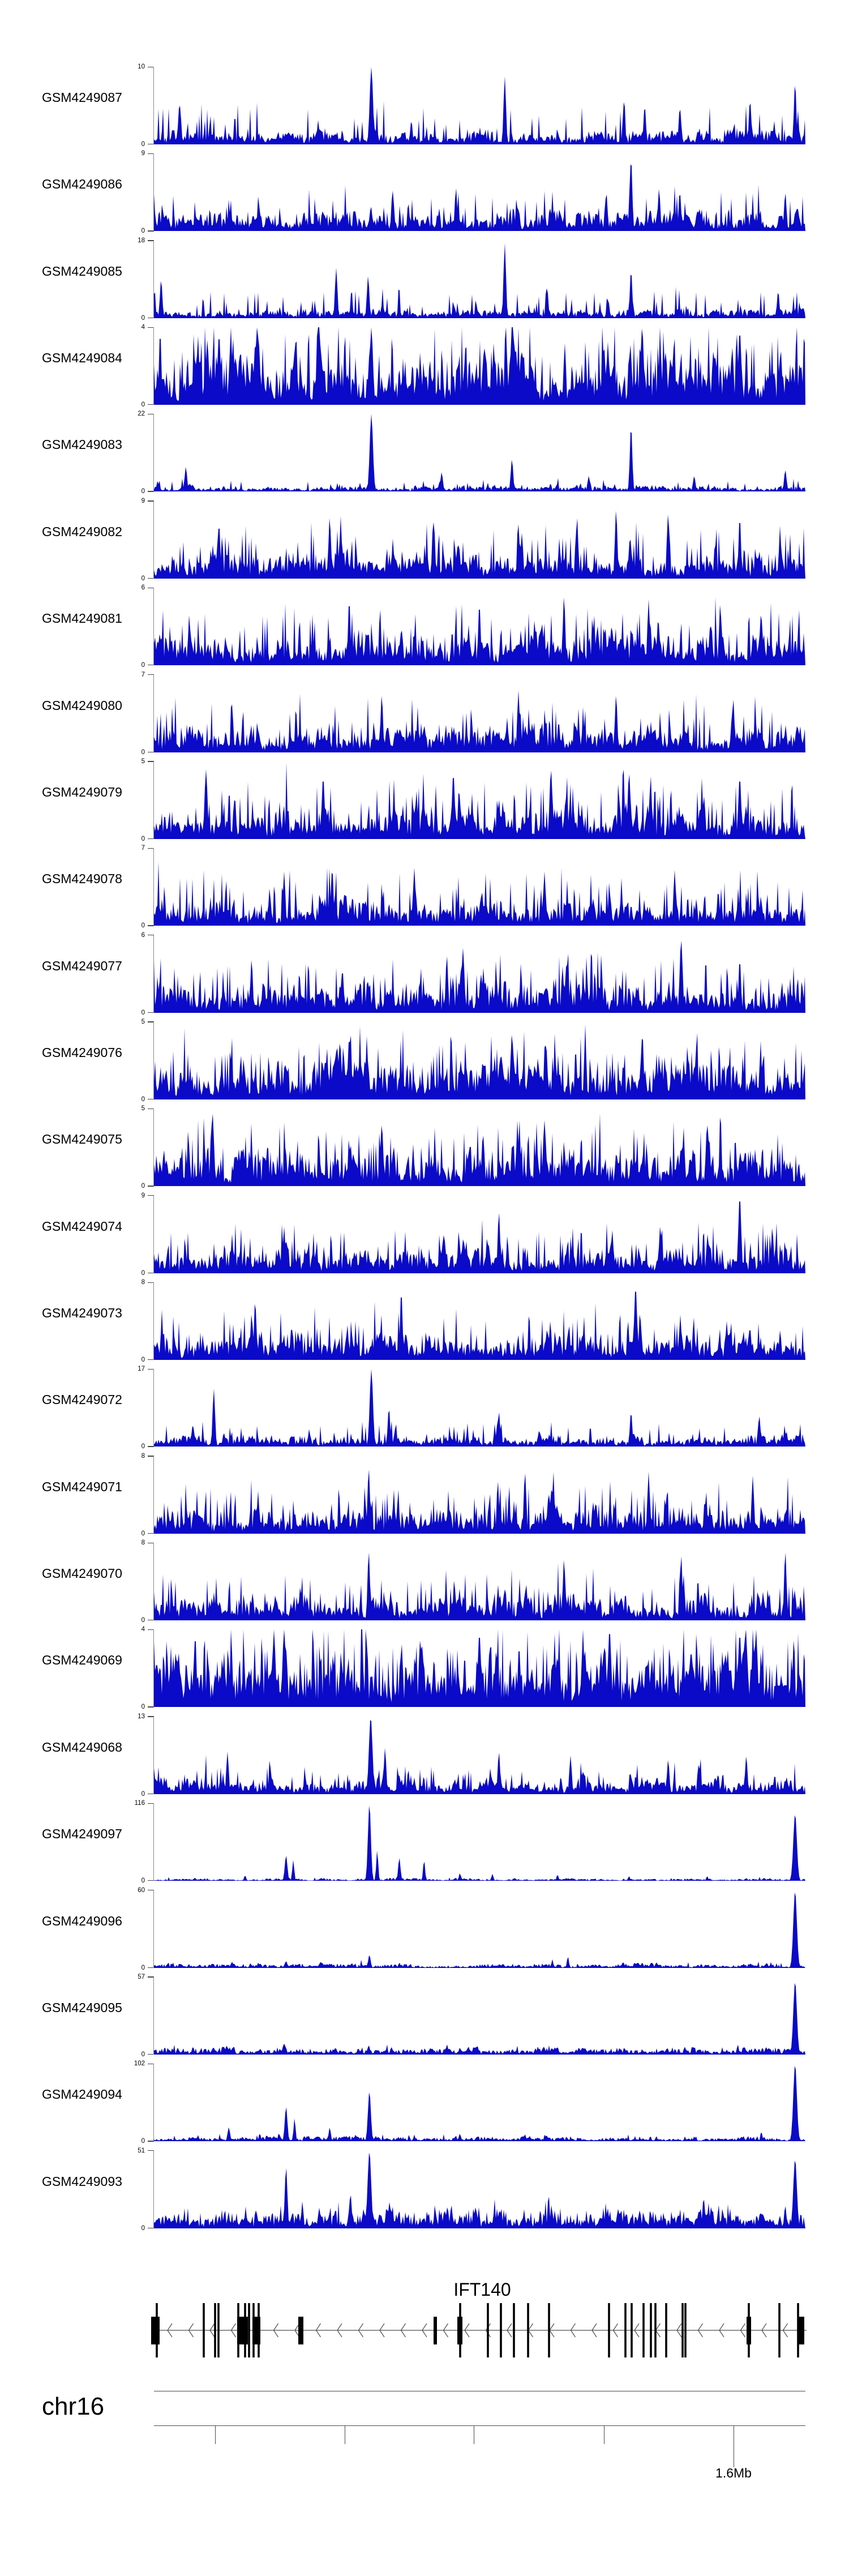 The image size is (849, 2576). Describe the element at coordinates (141, 1716) in the screenshot. I see `track-ymax-label: 13` at that location.